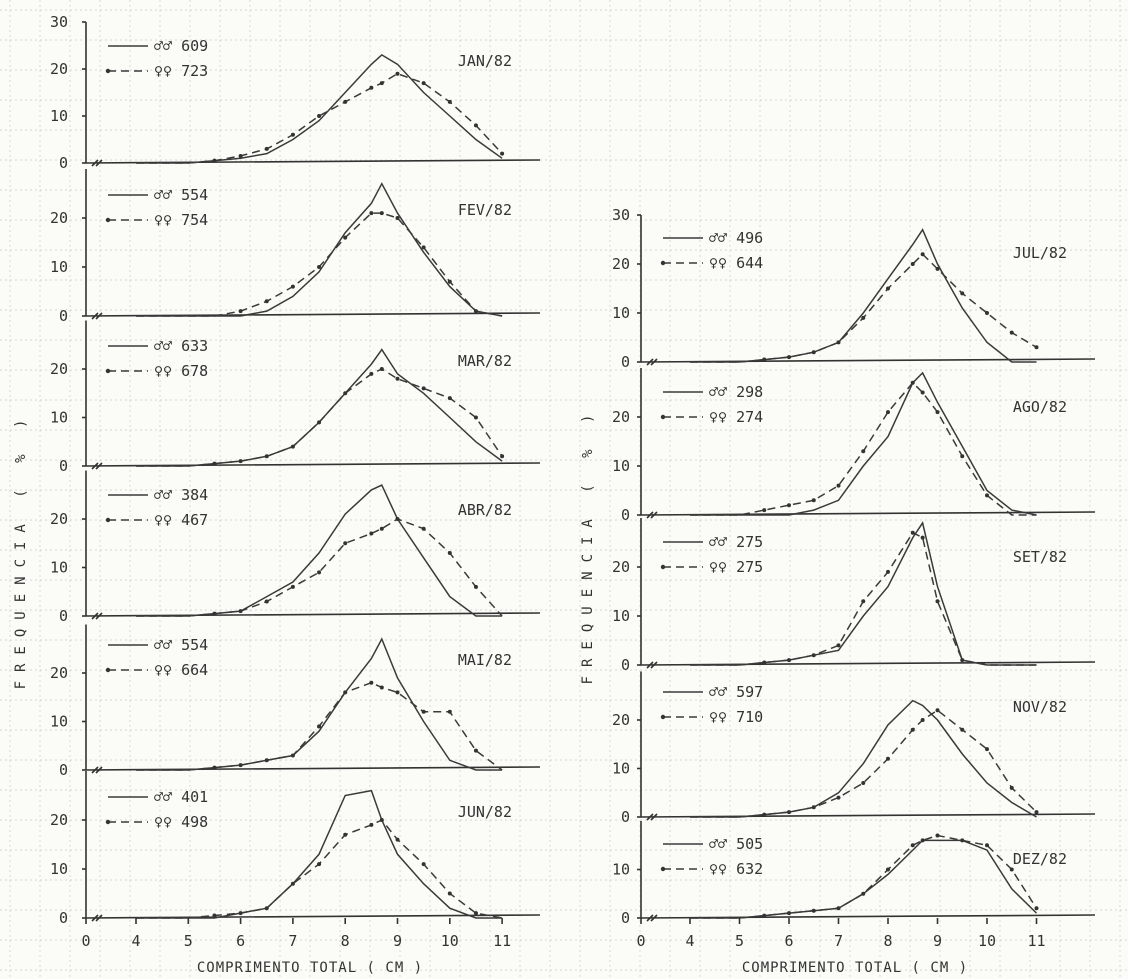 This screenshot has height=979, width=1128. Describe the element at coordinates (736, 542) in the screenshot. I see `legend-male-label: ♂♂ 275` at that location.